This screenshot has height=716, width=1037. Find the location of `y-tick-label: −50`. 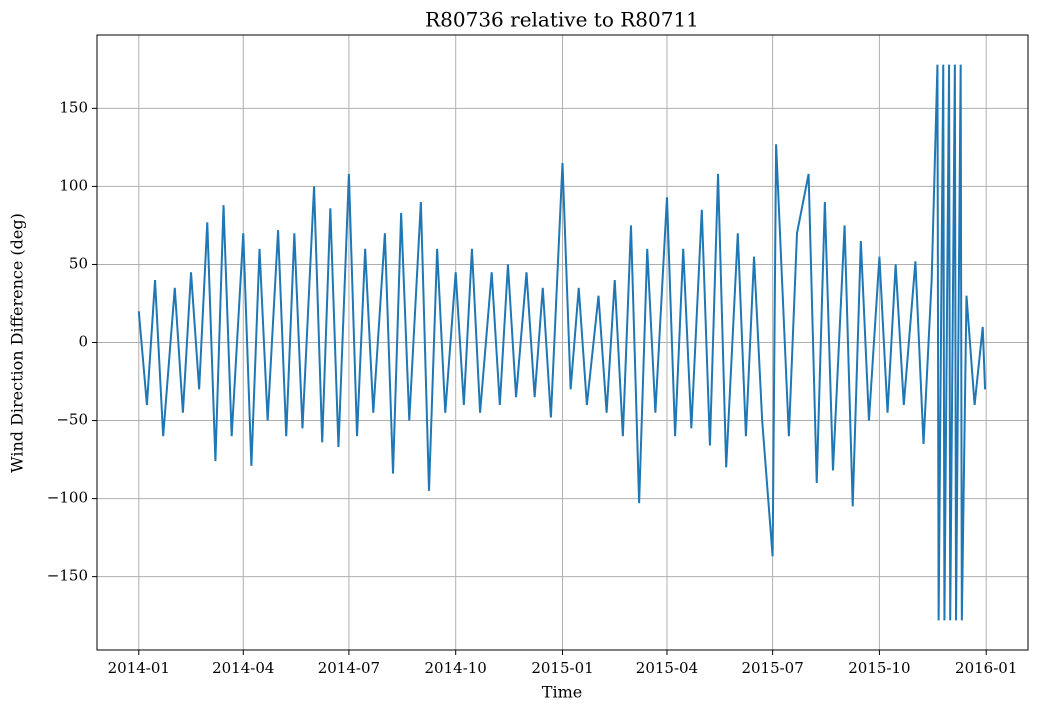

y-tick-label: −50 is located at coordinates (72, 420).